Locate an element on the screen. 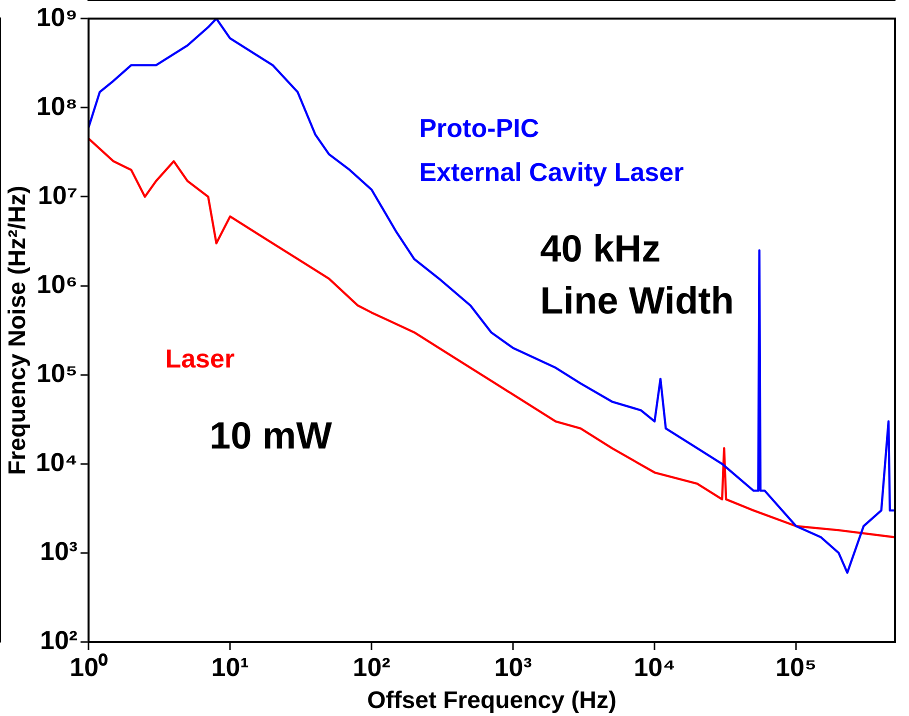  y-tick-label: 10⁵ is located at coordinates (57, 373).